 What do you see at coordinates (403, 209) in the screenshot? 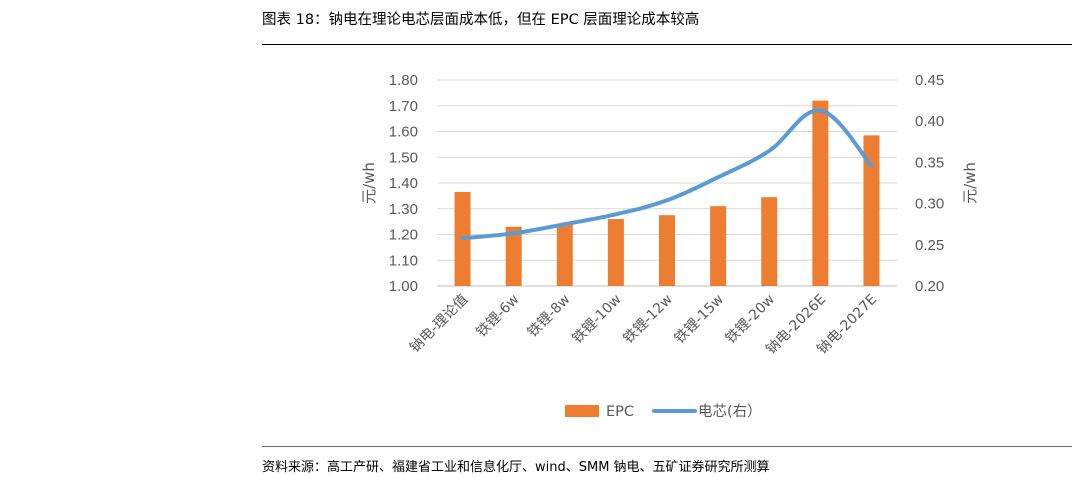
I see `left-tick-label: 1.30` at bounding box center [403, 209].